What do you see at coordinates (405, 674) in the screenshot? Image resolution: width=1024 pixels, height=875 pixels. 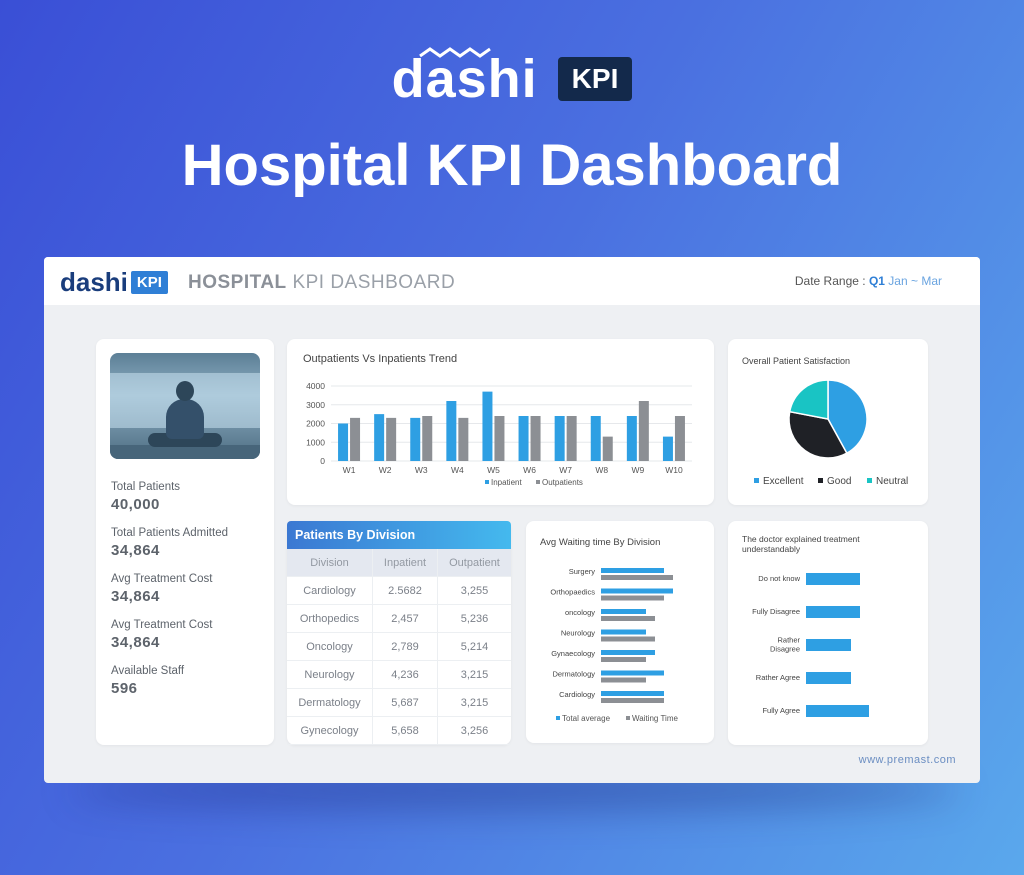 I see `inpatient-cell: 4,236` at bounding box center [405, 674].